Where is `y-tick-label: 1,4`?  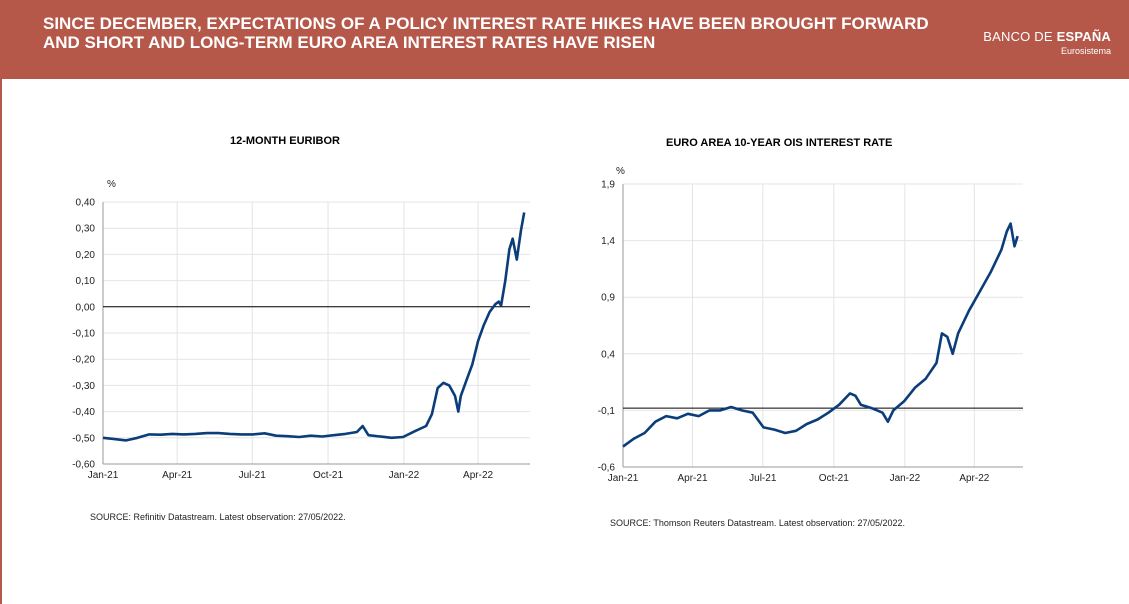 y-tick-label: 1,4 is located at coordinates (608, 241).